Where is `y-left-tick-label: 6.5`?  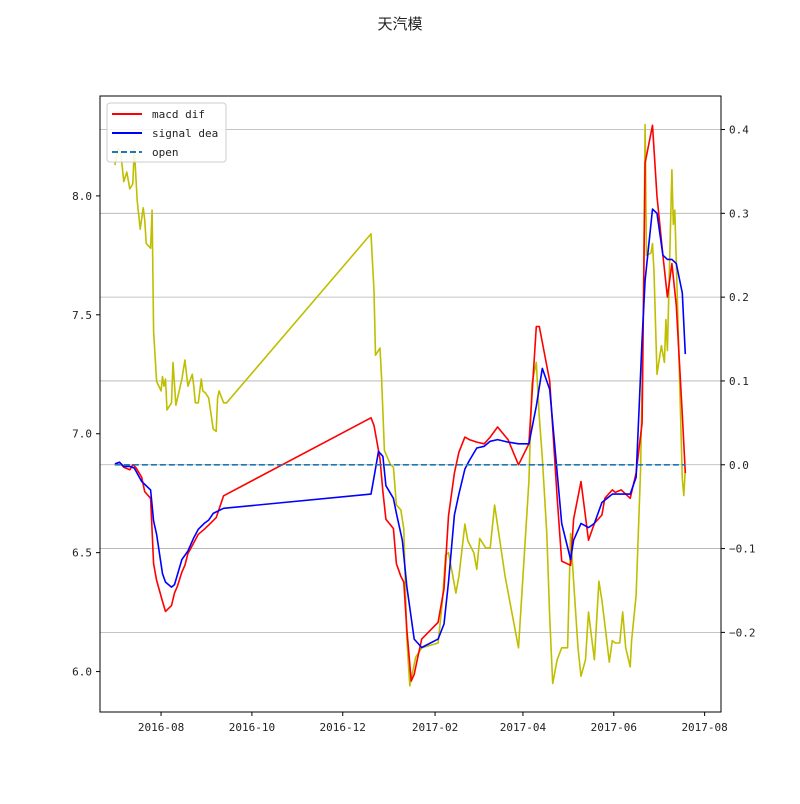 y-left-tick-label: 6.5 is located at coordinates (82, 553).